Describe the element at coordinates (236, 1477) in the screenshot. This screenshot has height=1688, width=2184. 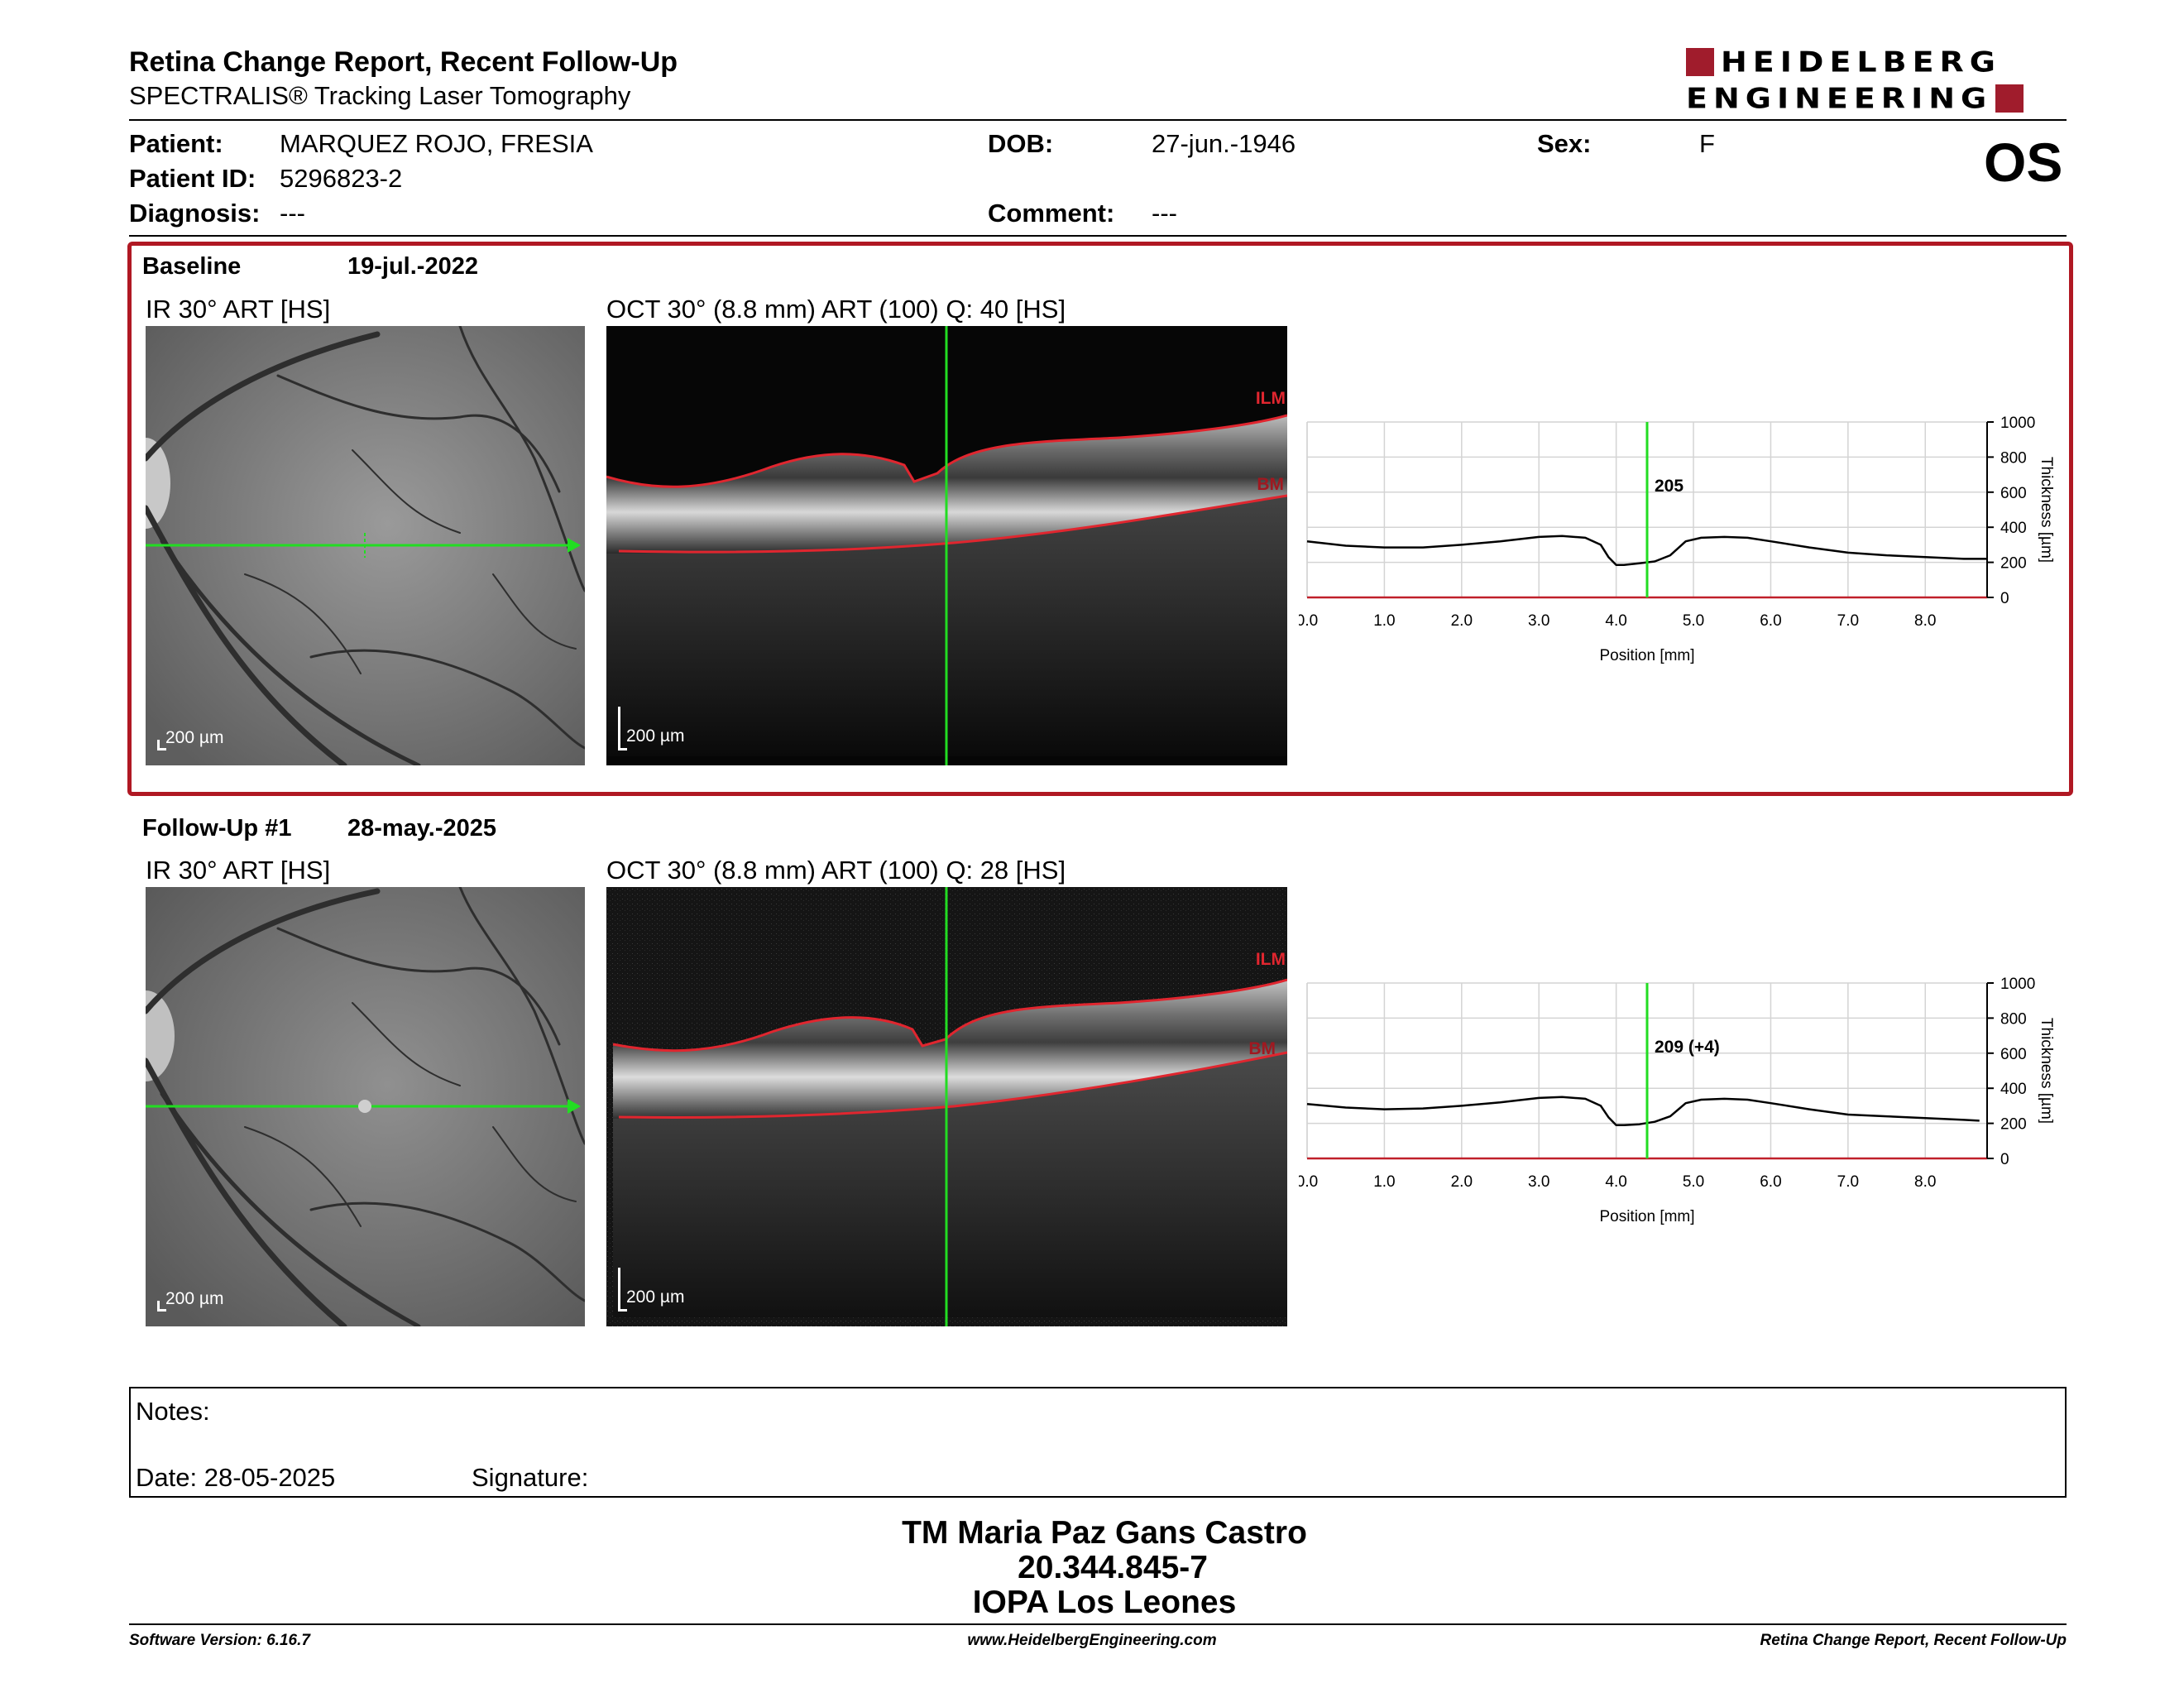
I see `notes-date: Date: 28-05-2025` at that location.